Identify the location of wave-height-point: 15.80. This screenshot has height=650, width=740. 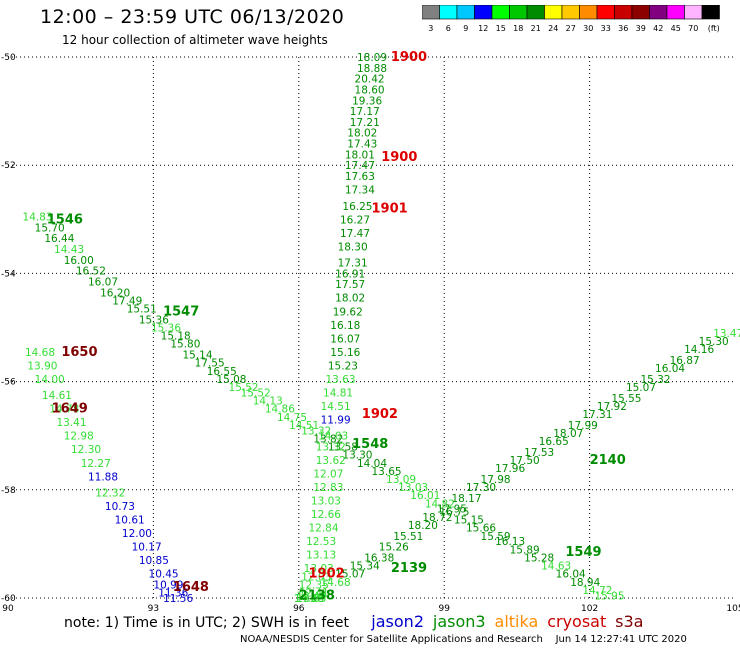
(185, 345).